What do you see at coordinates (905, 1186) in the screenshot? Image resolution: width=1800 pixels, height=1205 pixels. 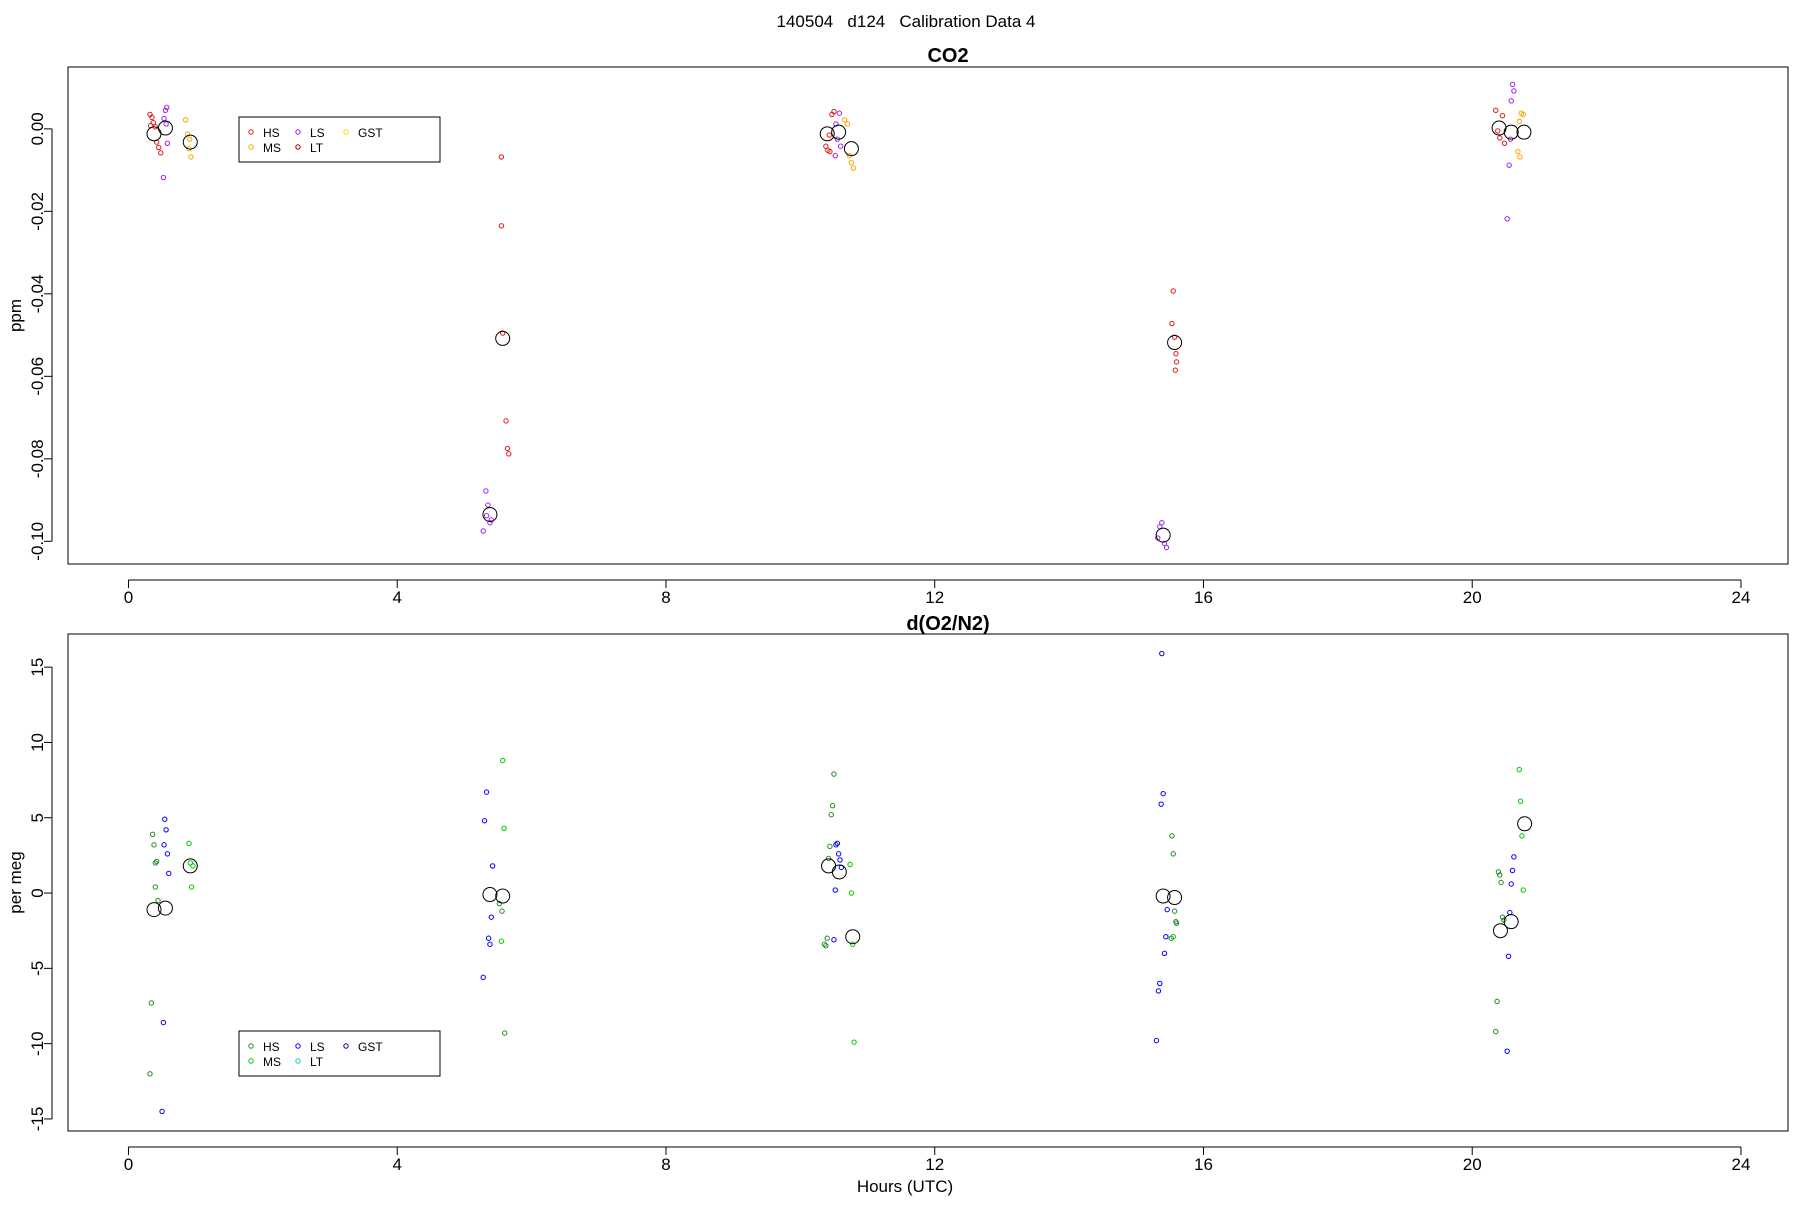 I see `x-axis-label: Hours (UTC)` at bounding box center [905, 1186].